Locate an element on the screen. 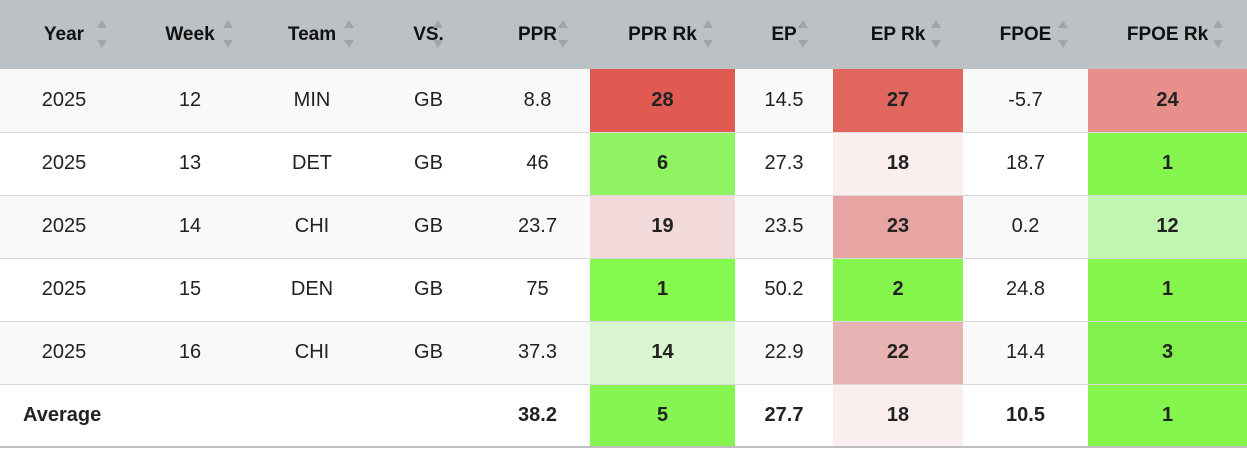 This screenshot has width=1247, height=449. cell-ppr: 23.7 is located at coordinates (537, 227).